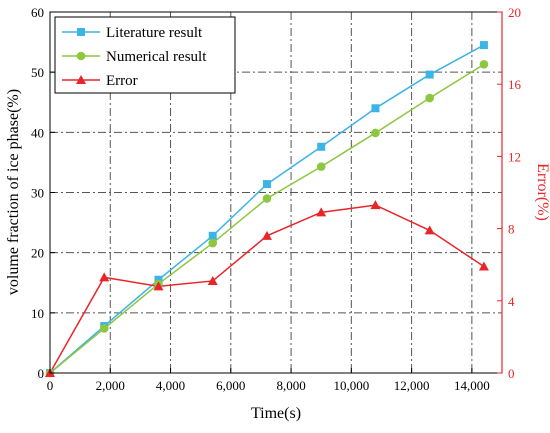 The height and width of the screenshot is (433, 550). Describe the element at coordinates (37, 313) in the screenshot. I see `y-left-tick-label: 10` at that location.